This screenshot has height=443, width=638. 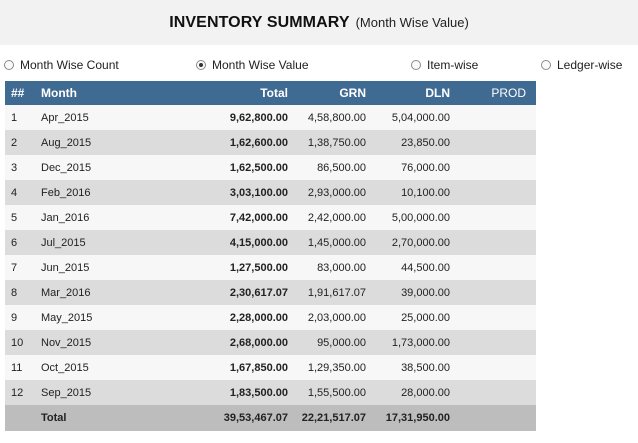 I want to click on row-index-cell: 12, so click(x=17, y=392).